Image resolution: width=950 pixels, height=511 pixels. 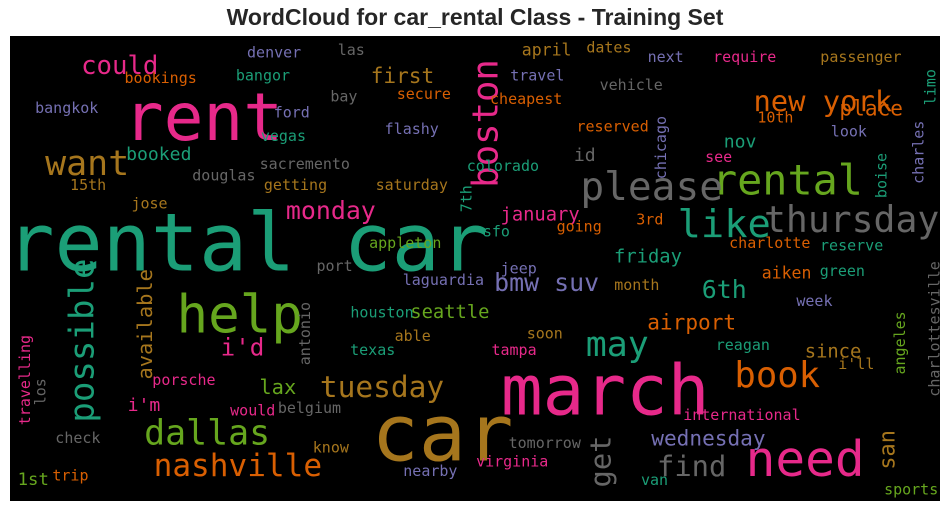 What do you see at coordinates (331, 448) in the screenshot?
I see `word-know: know` at bounding box center [331, 448].